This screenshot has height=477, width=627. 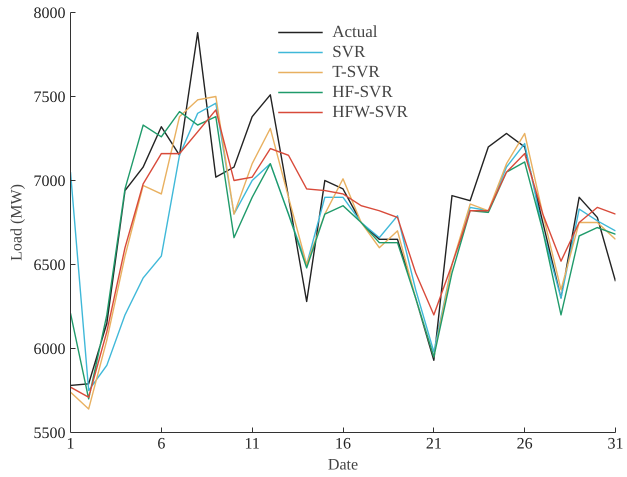 I want to click on legend-label: SVR, so click(x=349, y=52).